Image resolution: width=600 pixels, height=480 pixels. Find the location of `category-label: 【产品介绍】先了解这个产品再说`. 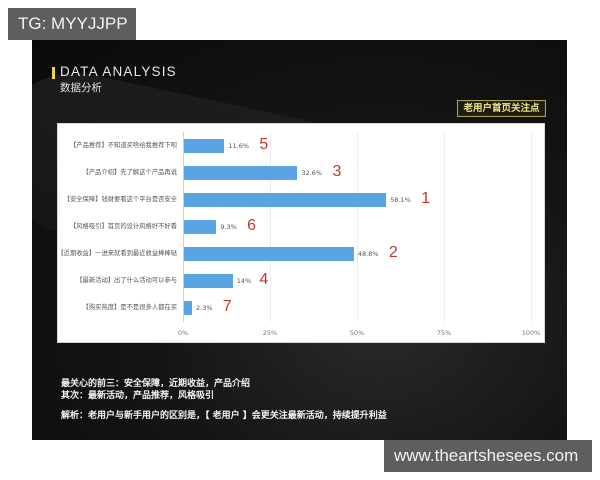

category-label: 【产品介绍】先了解这个产品再说 is located at coordinates (129, 172).